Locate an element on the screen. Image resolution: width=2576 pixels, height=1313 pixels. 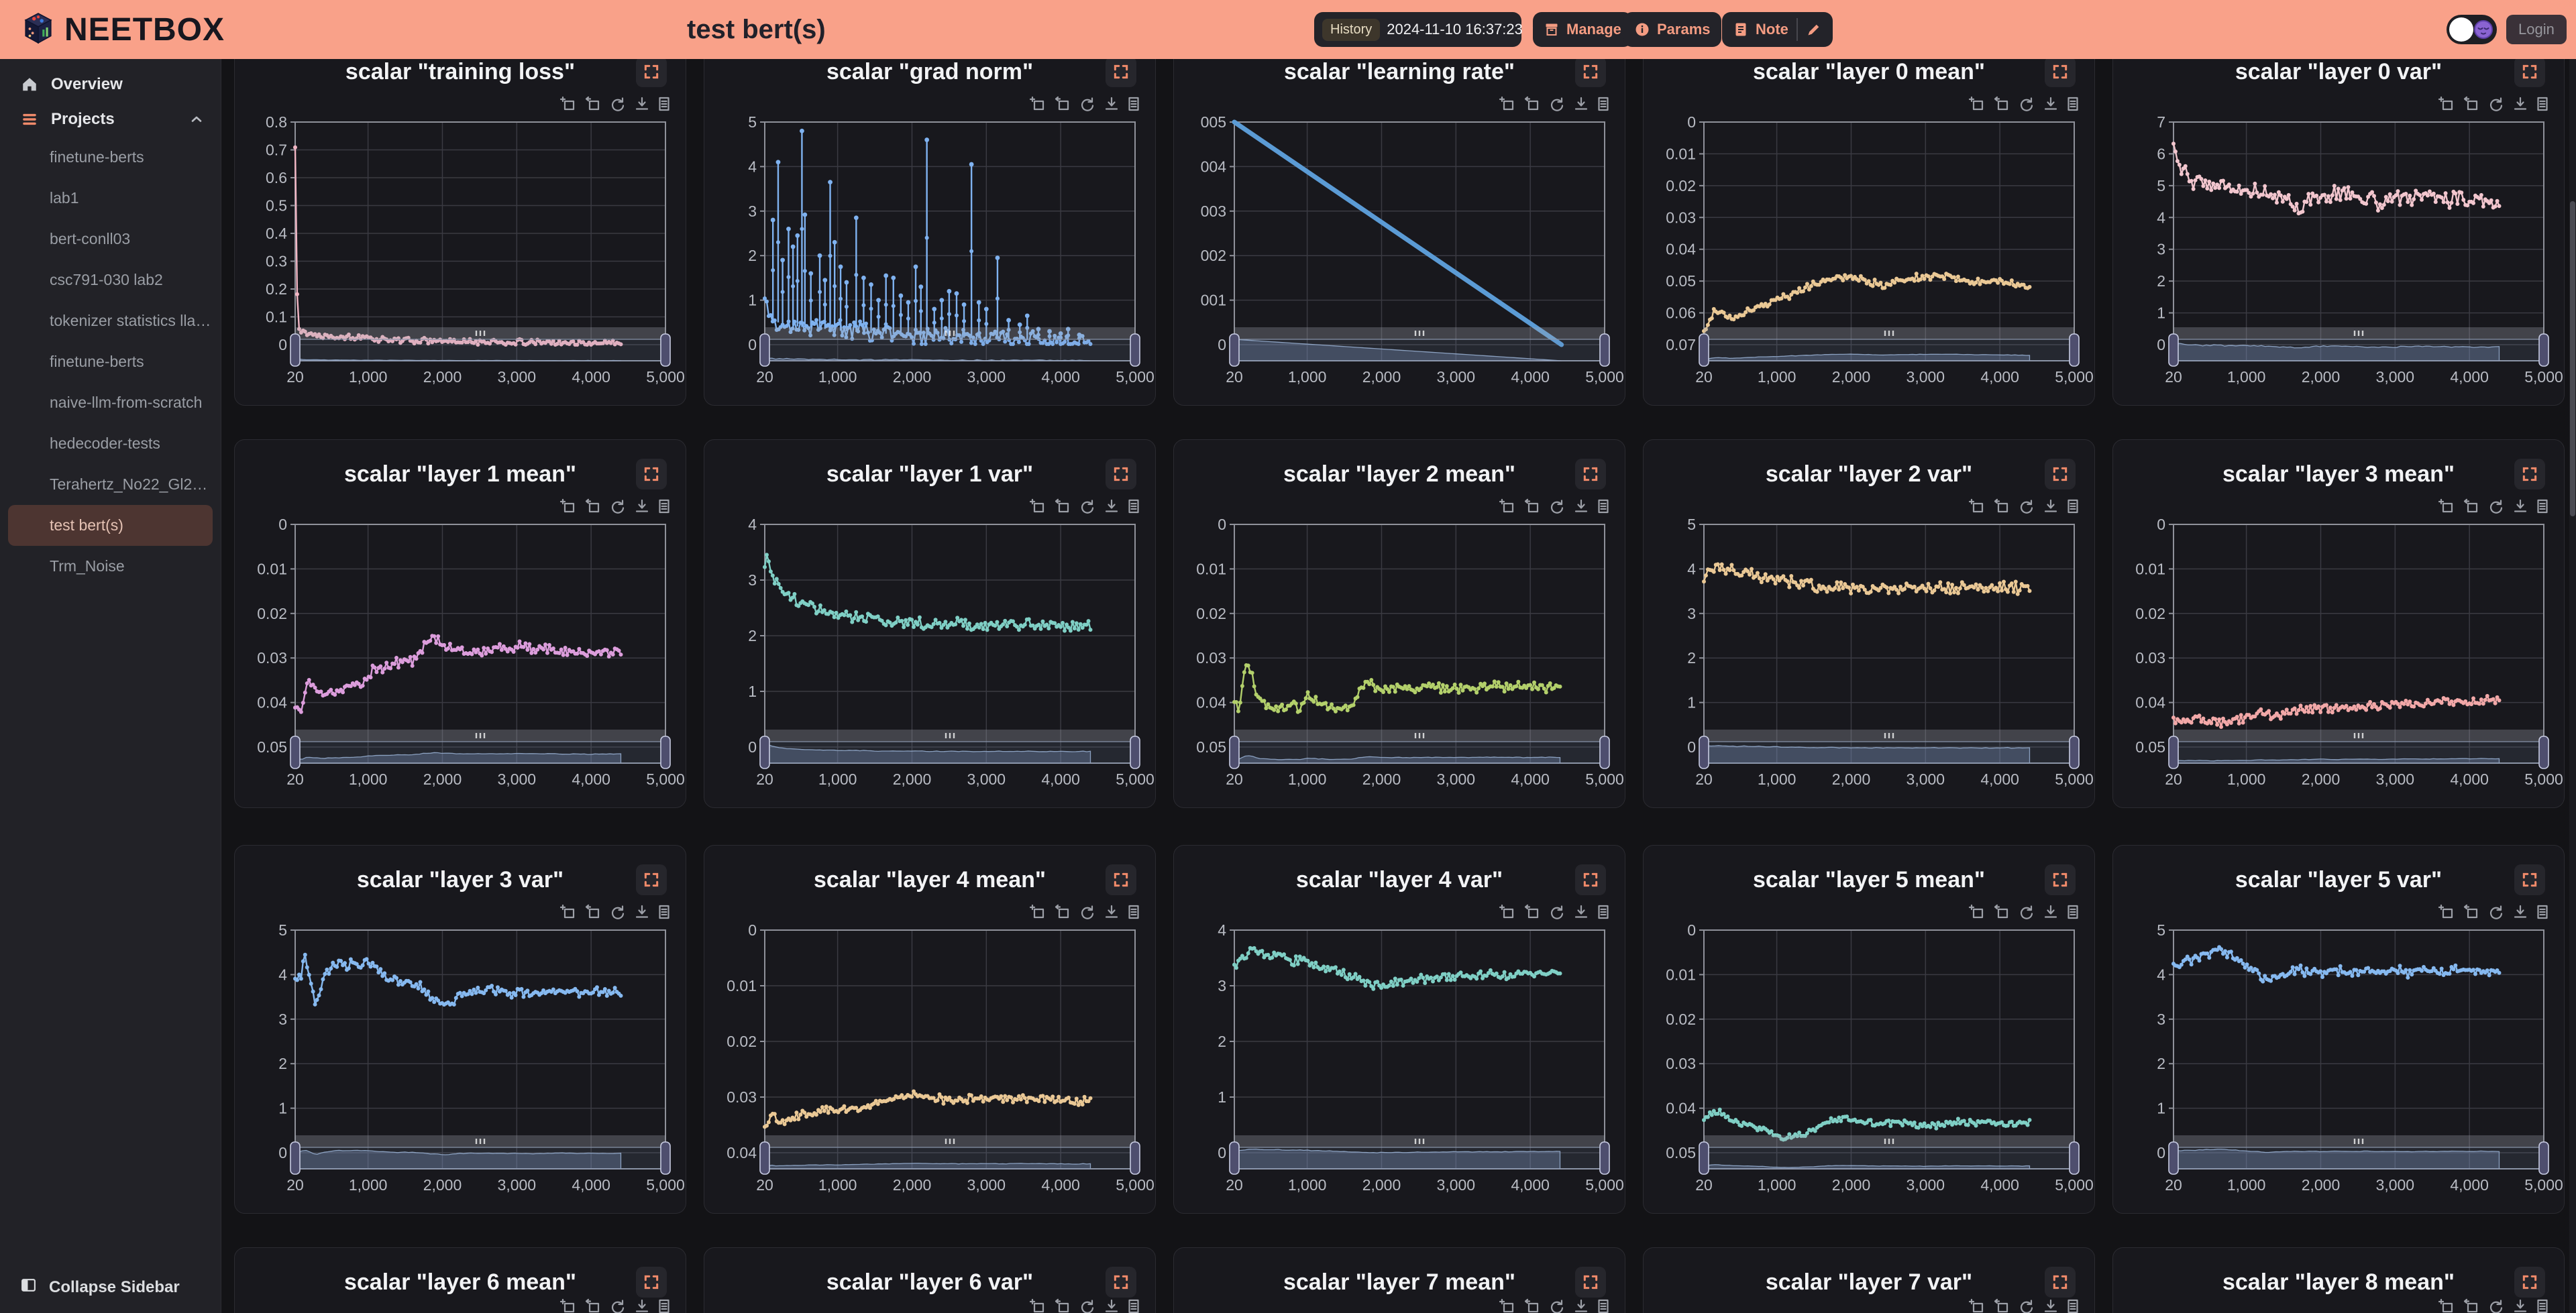
chart-canvas: 4 3 2 1 0 20 1,000 2,000 3,000 4,000 5,000 is located at coordinates (930, 624).